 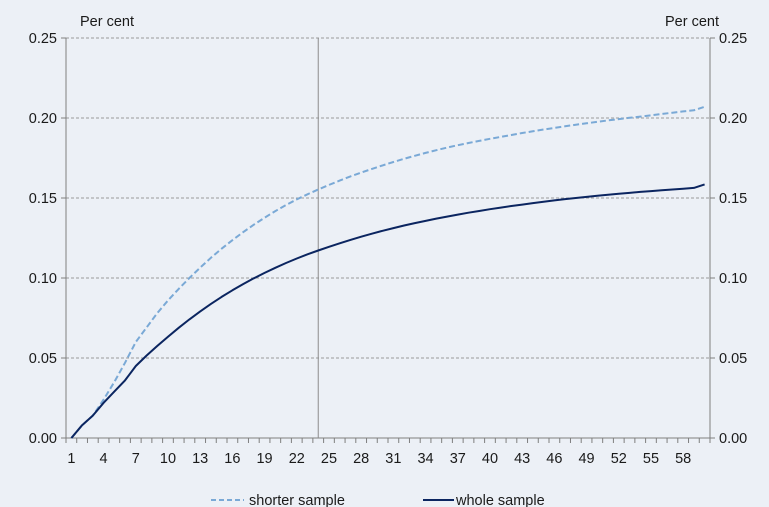 I want to click on legend-label: shorter sample, so click(x=297, y=500).